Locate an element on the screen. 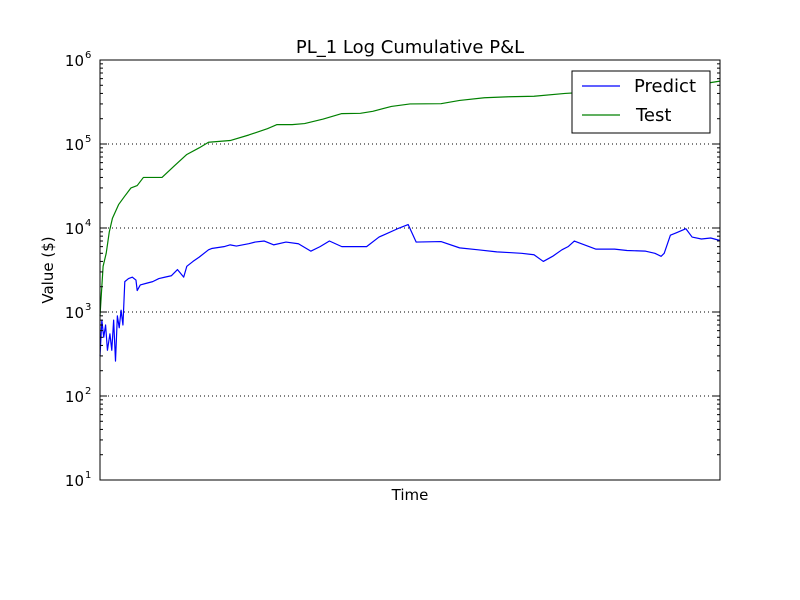  y-tick-exponent: 4 is located at coordinates (88, 223).